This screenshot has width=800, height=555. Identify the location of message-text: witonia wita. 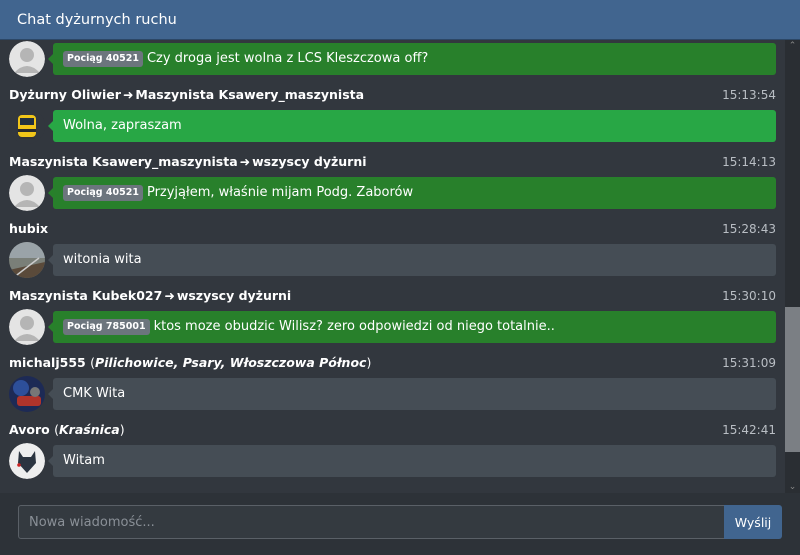
(102, 259).